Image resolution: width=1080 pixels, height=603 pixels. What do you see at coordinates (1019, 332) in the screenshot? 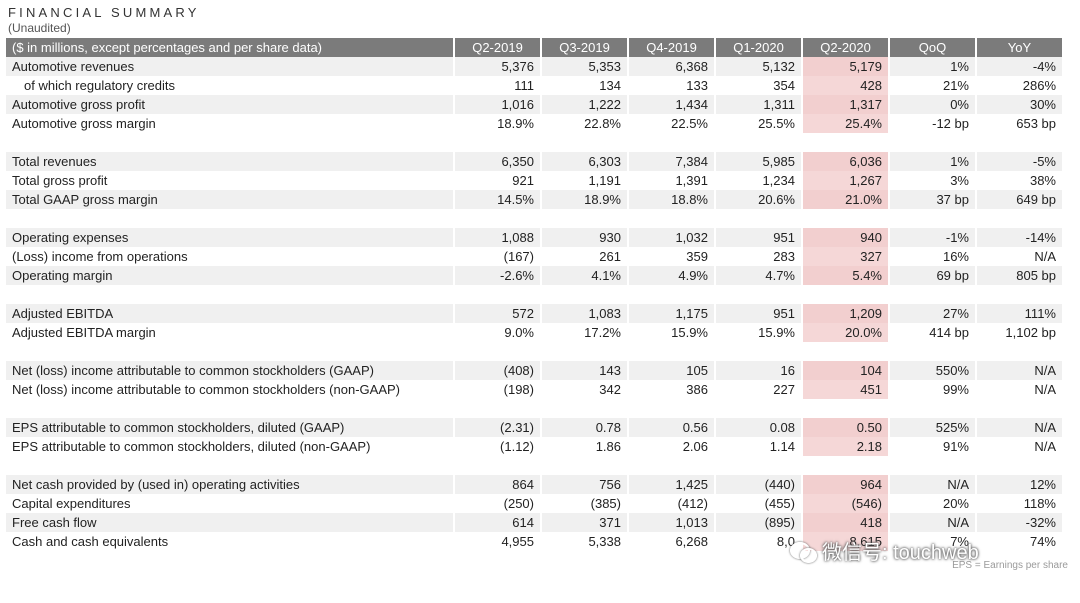
I see `row-value: 1,102 bp` at bounding box center [1019, 332].